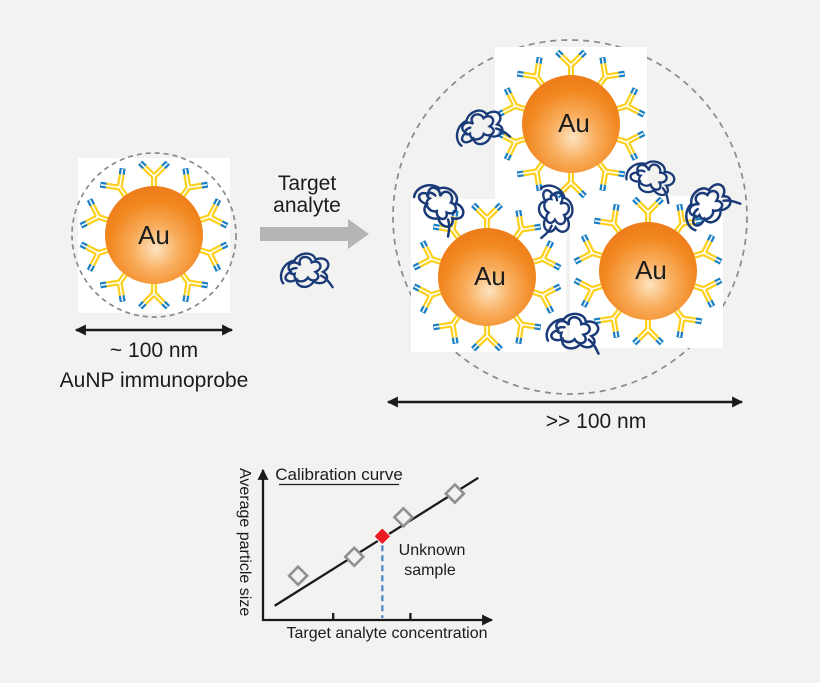 The image size is (820, 683). I want to click on aggregate-size-label: >> 100 nm, so click(596, 421).